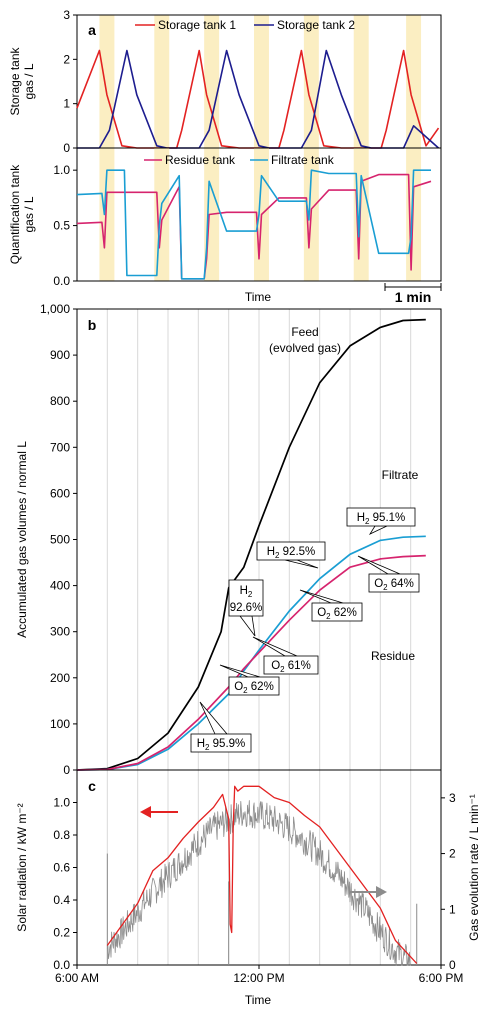 The width and height of the screenshot is (500, 1016). I want to click on callout-text: H2 95.9%, so click(221, 745).